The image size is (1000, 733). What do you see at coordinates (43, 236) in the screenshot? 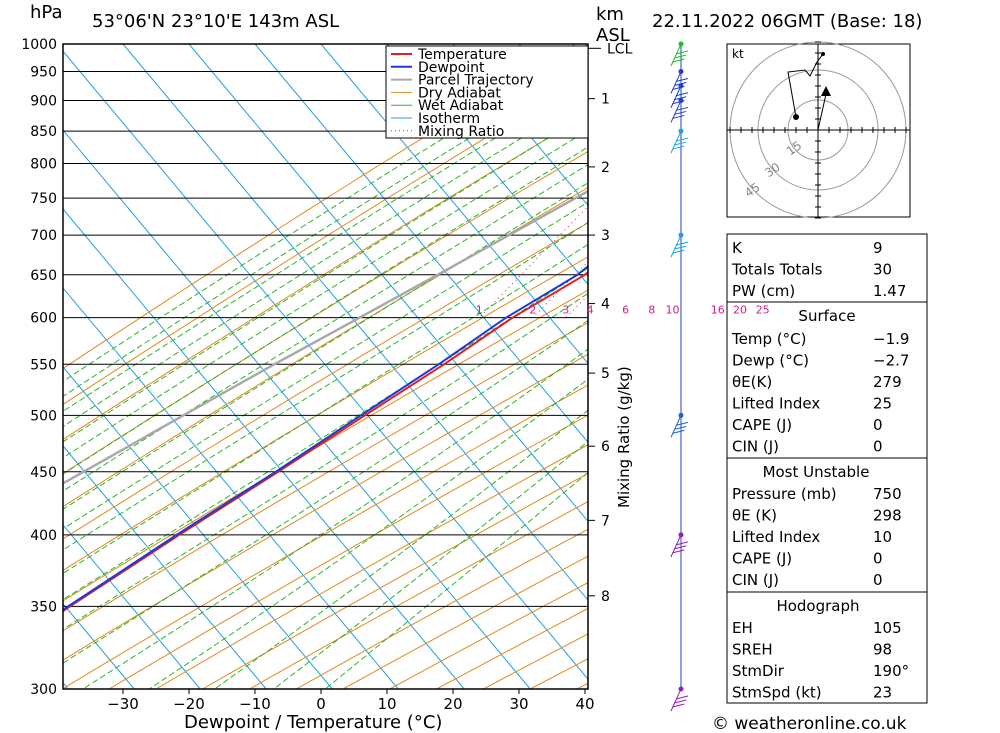
I see `pressure-tick-label: 700` at bounding box center [43, 236].